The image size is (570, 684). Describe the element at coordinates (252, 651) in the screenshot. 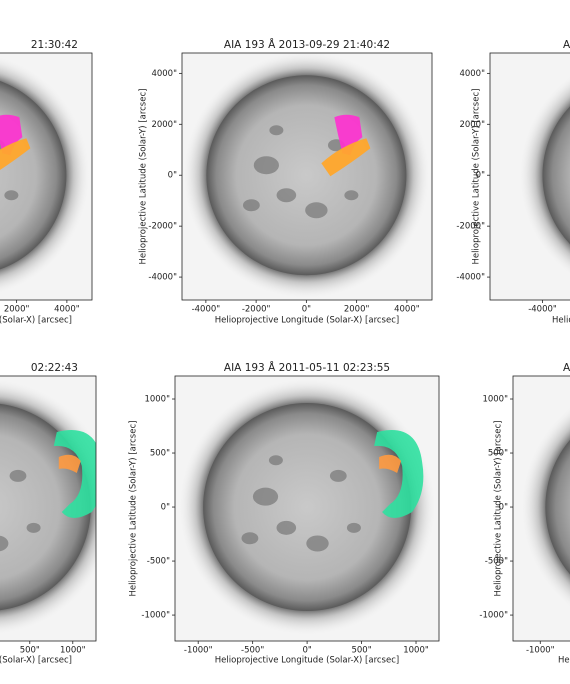

I see `x-tick-label: -500"` at that location.